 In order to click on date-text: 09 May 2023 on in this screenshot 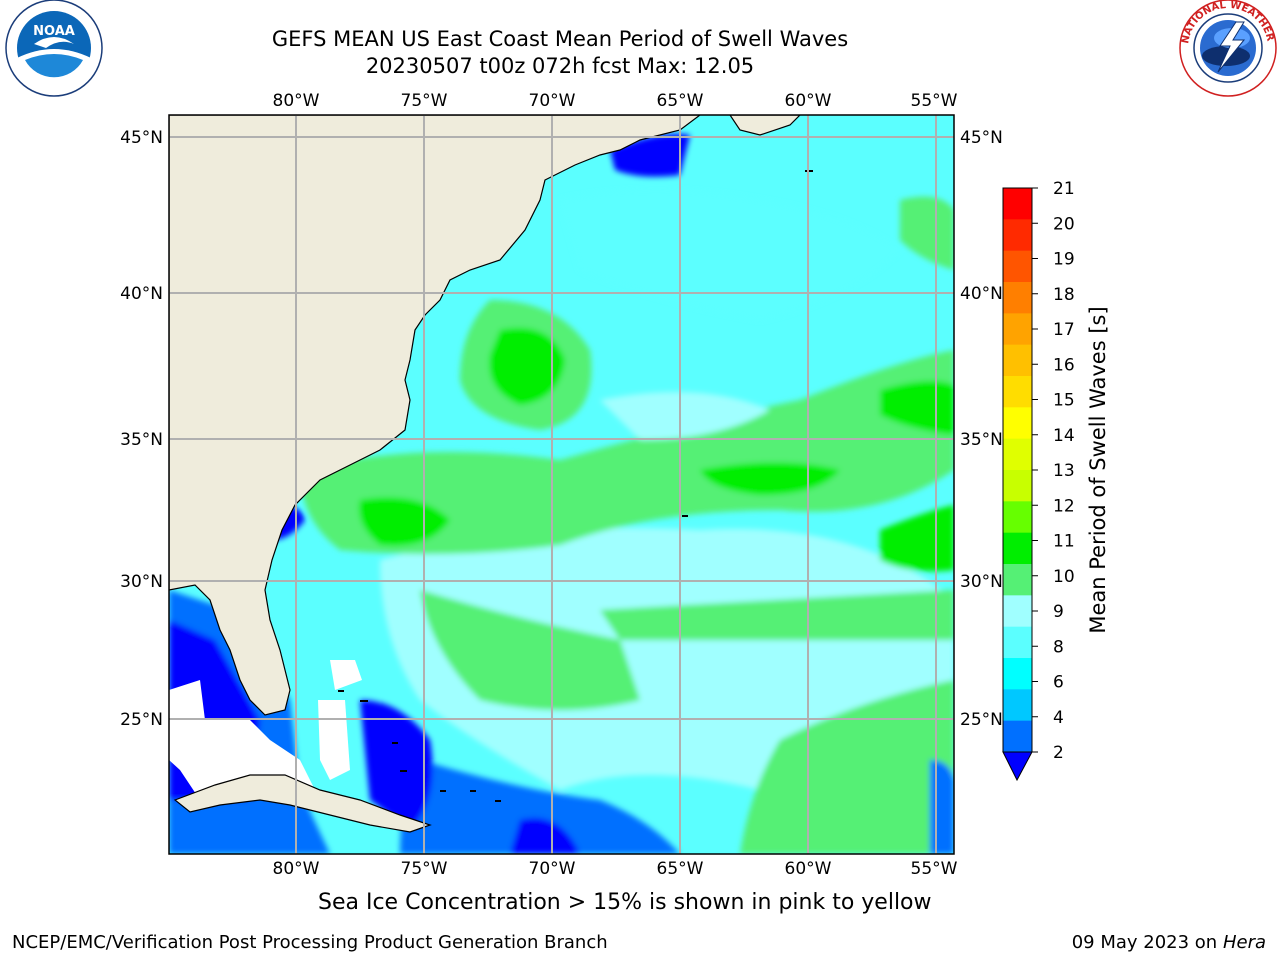, I will do `click(1144, 942)`.